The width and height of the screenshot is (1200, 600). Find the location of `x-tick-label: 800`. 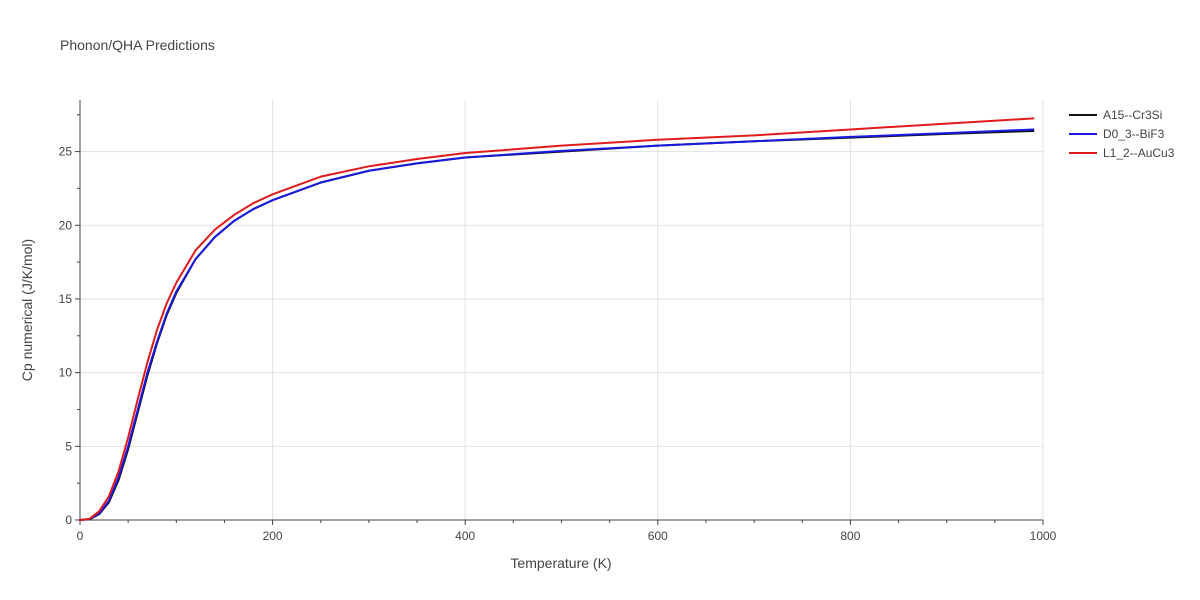

x-tick-label: 800 is located at coordinates (850, 536).